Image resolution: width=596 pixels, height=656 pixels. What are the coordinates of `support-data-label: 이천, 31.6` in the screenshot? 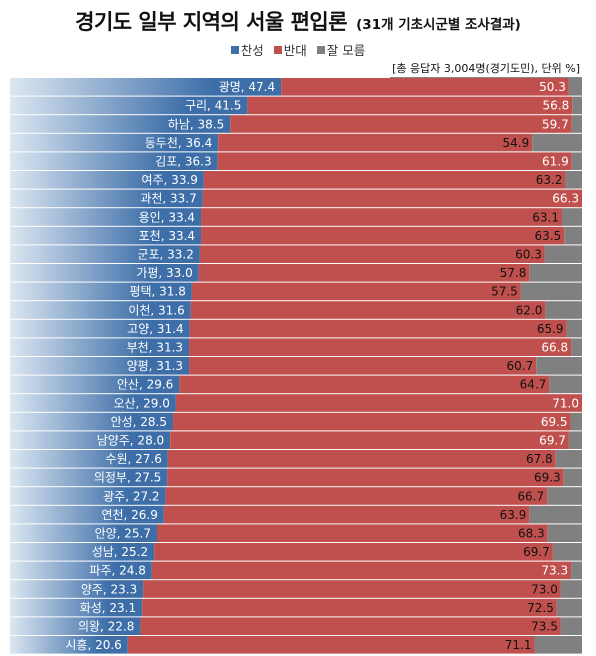 It's located at (156, 309).